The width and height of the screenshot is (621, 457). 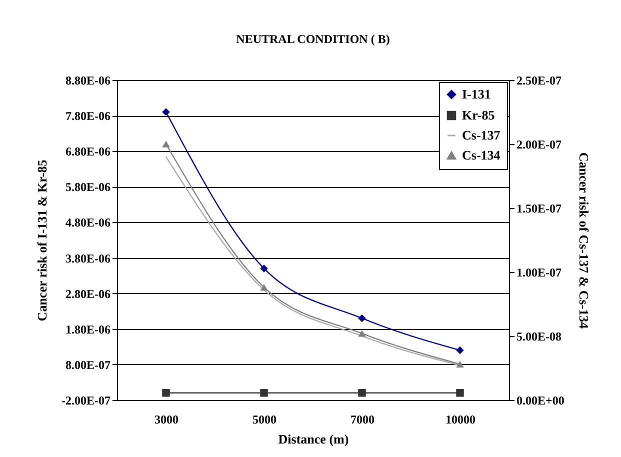 What do you see at coordinates (539, 145) in the screenshot?
I see `y2-tick-label: 2.00E-07` at bounding box center [539, 145].